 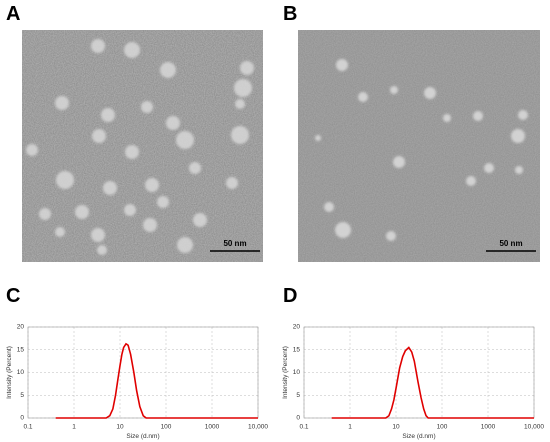 What do you see at coordinates (290, 296) in the screenshot?
I see `panel-label: D` at bounding box center [290, 296].